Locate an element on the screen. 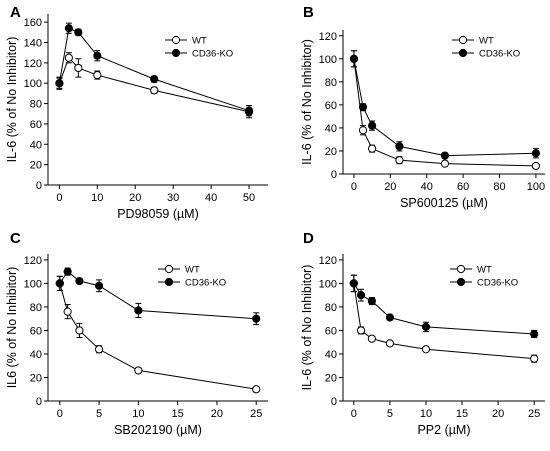 The width and height of the screenshot is (550, 451). x-axis-label: PD98059 (µM) is located at coordinates (158, 214).